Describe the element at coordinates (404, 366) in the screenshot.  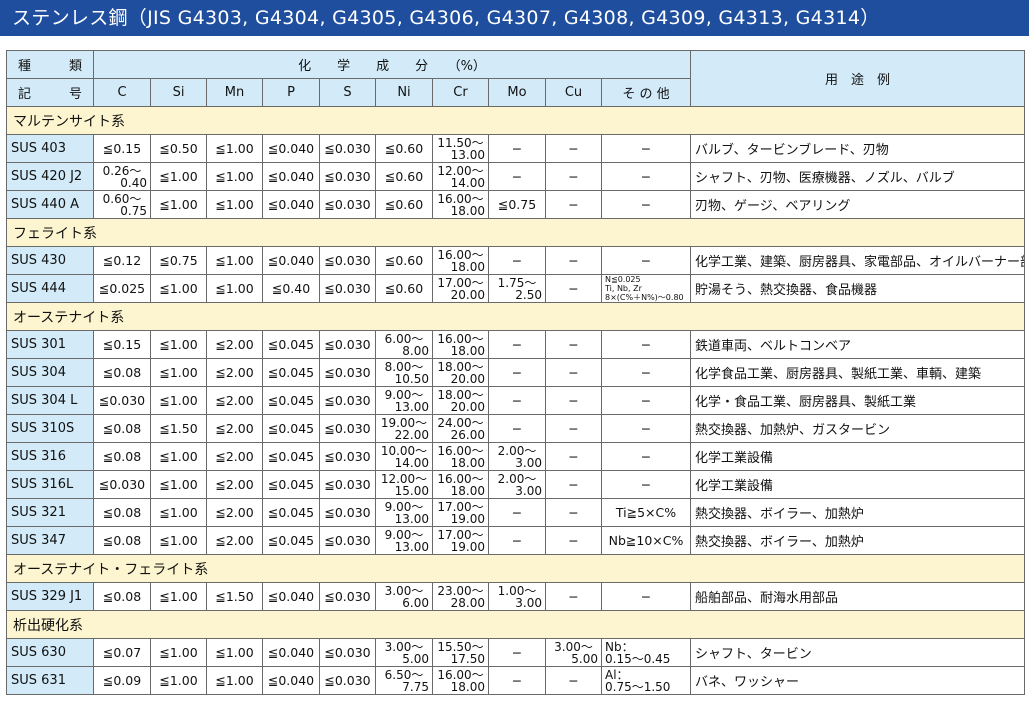
I see `value-line: 8.00〜` at that location.